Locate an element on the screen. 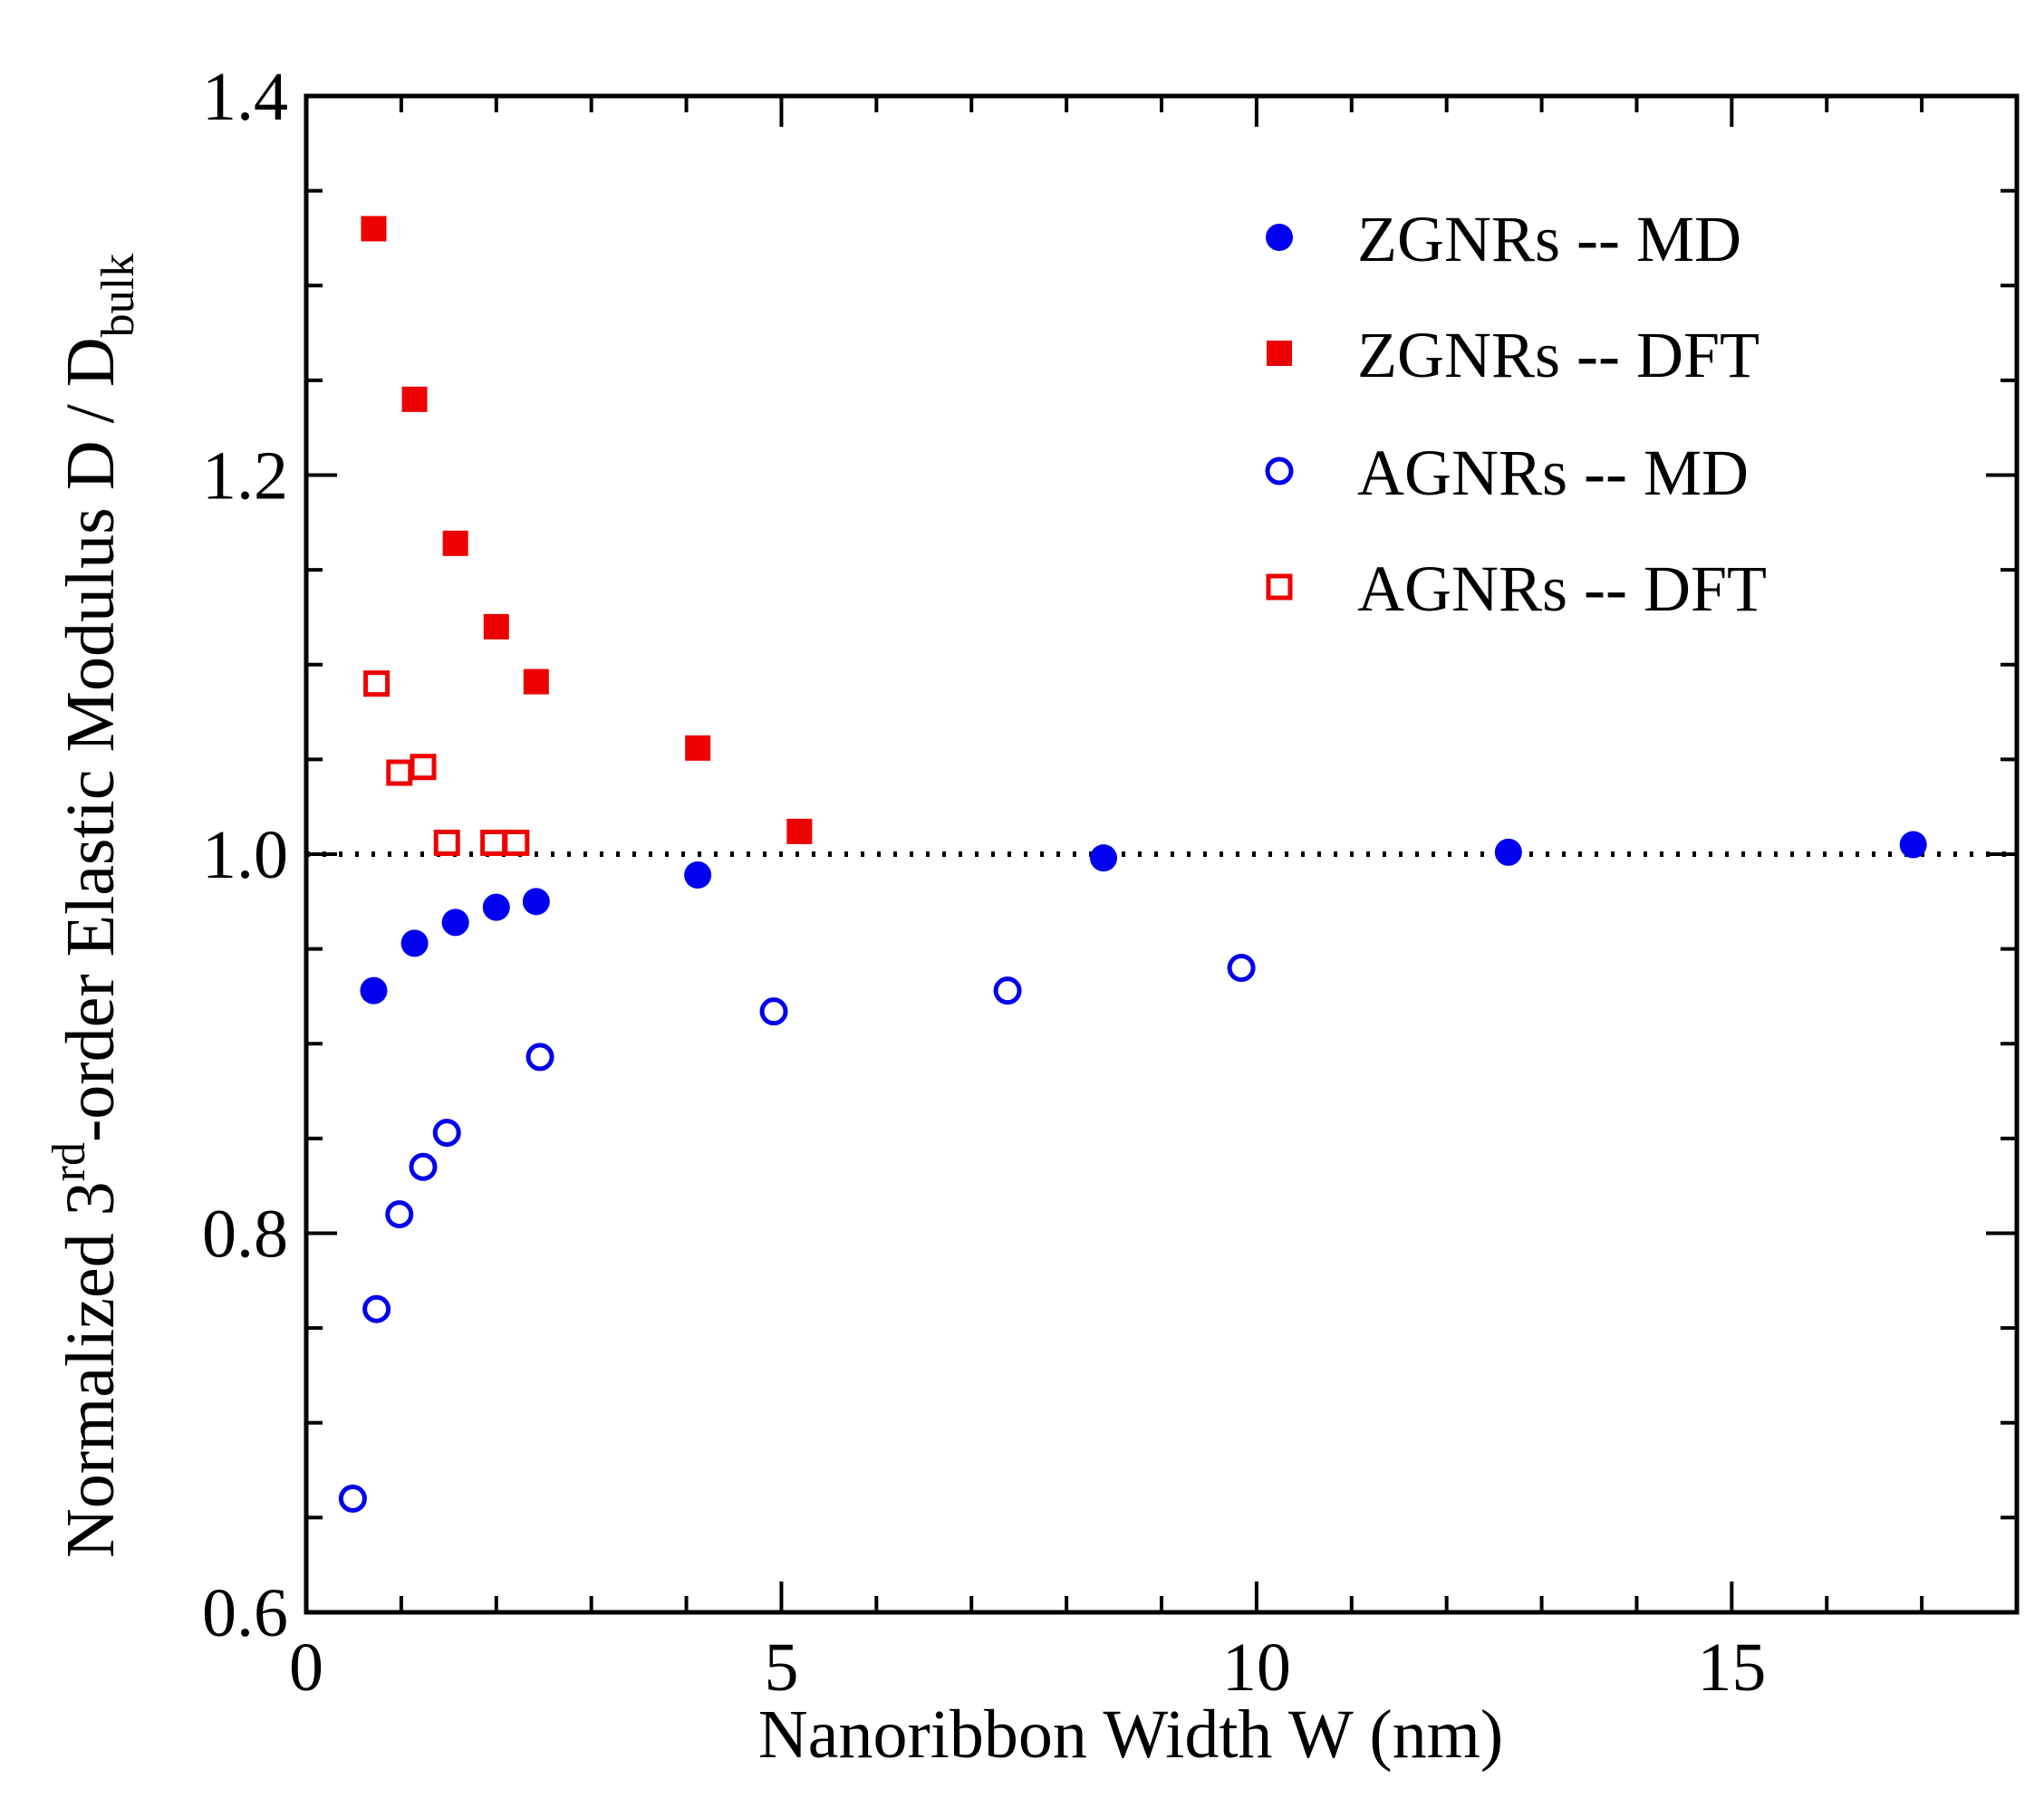  x-tick-label: 10 is located at coordinates (1256, 1668).